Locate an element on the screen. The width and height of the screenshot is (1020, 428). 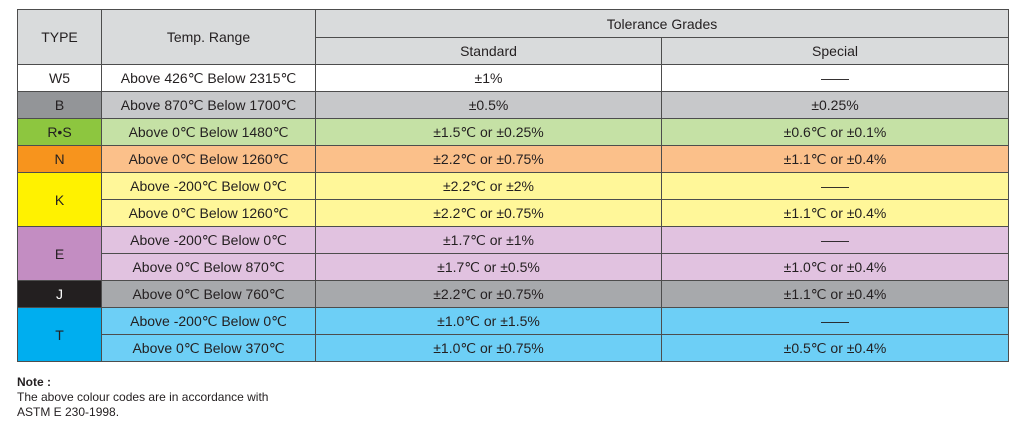
standard-cell: ±0.5% is located at coordinates (488, 105).